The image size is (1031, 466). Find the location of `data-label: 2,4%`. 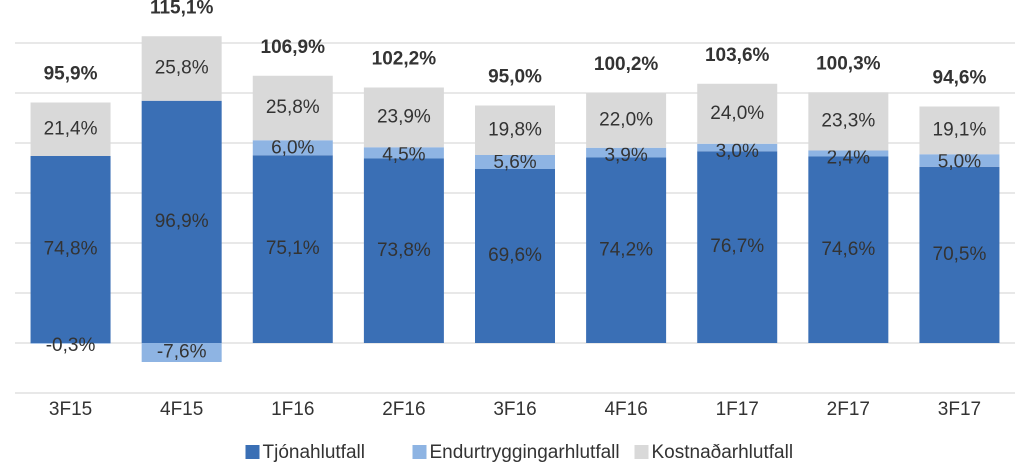

data-label: 2,4% is located at coordinates (848, 158).